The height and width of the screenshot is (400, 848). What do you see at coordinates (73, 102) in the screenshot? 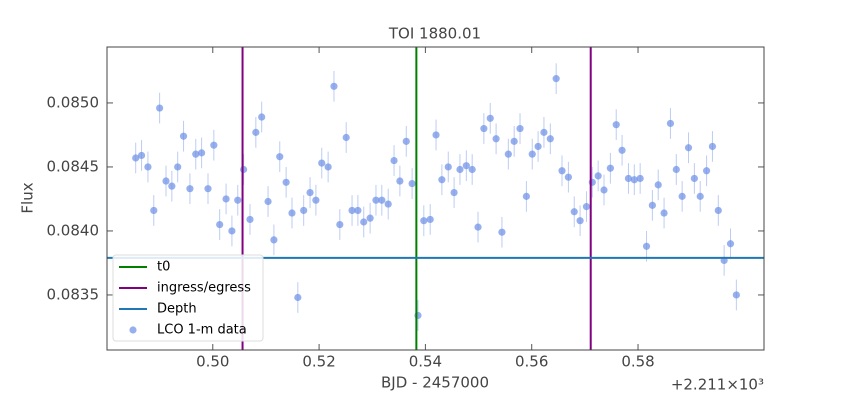
I see `y-tick-label: 0.0850` at bounding box center [73, 102].